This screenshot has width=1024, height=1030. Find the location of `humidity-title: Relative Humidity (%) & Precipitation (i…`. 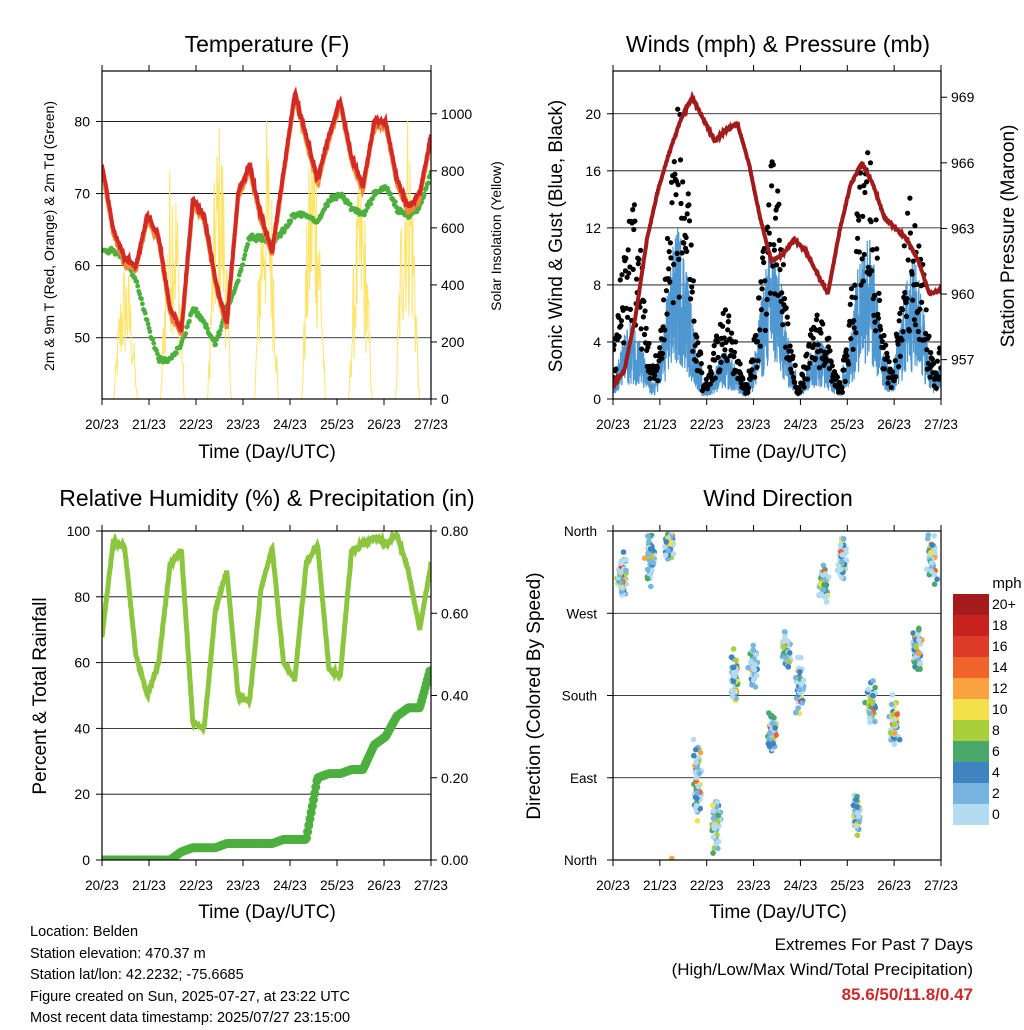

humidity-title: Relative Humidity (%) & Precipitation (i… is located at coordinates (266, 498).